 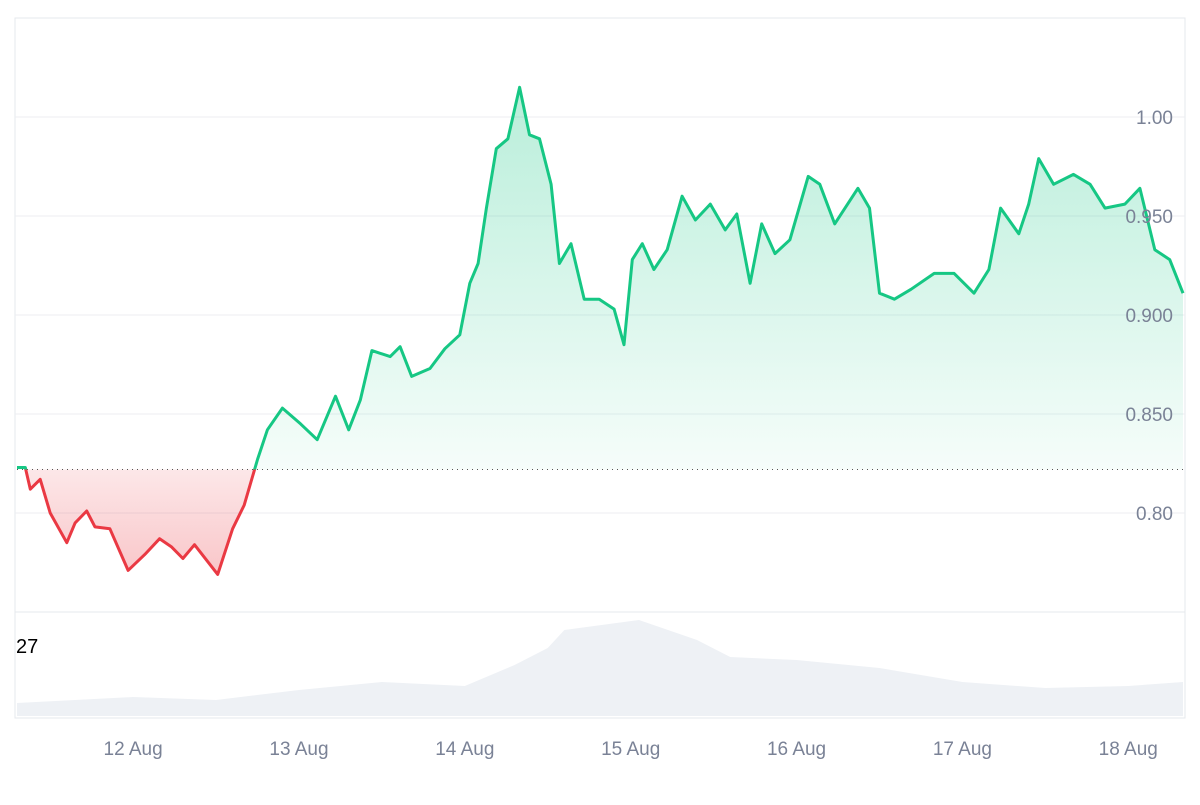 I want to click on x-tick-label: 13 Aug, so click(x=298, y=749).